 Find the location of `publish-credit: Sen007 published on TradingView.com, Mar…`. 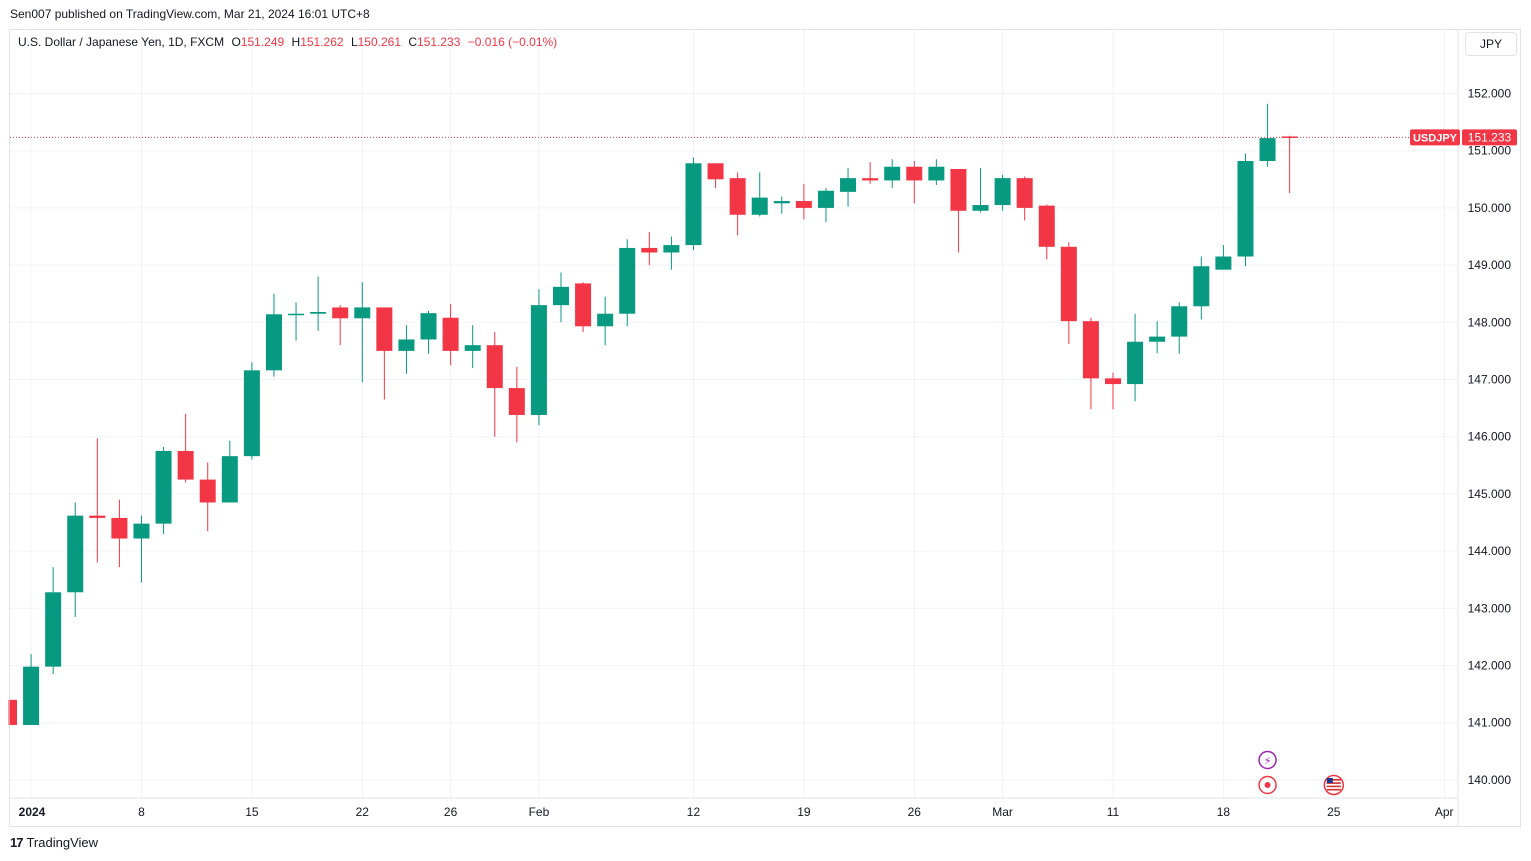

publish-credit: Sen007 published on TradingView.com, Mar… is located at coordinates (190, 14).